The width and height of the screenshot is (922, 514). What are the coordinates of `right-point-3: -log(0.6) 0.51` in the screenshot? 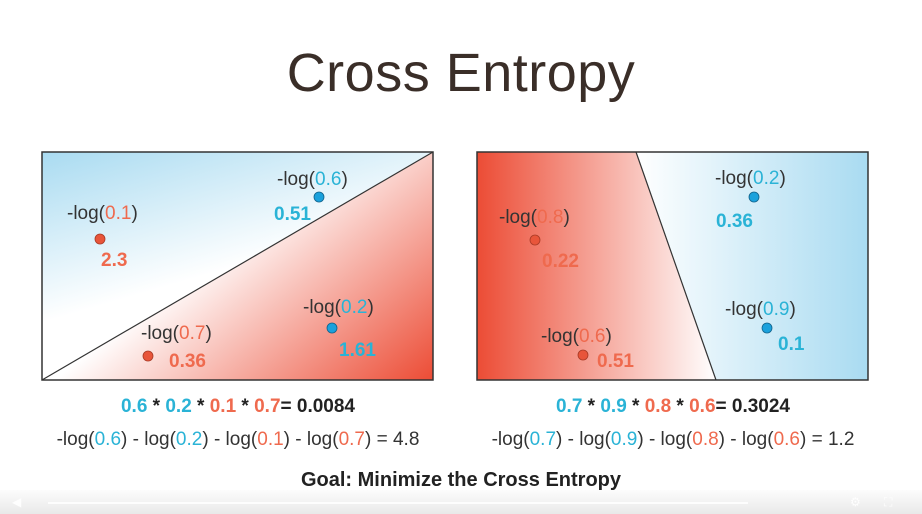 It's located at (587, 349).